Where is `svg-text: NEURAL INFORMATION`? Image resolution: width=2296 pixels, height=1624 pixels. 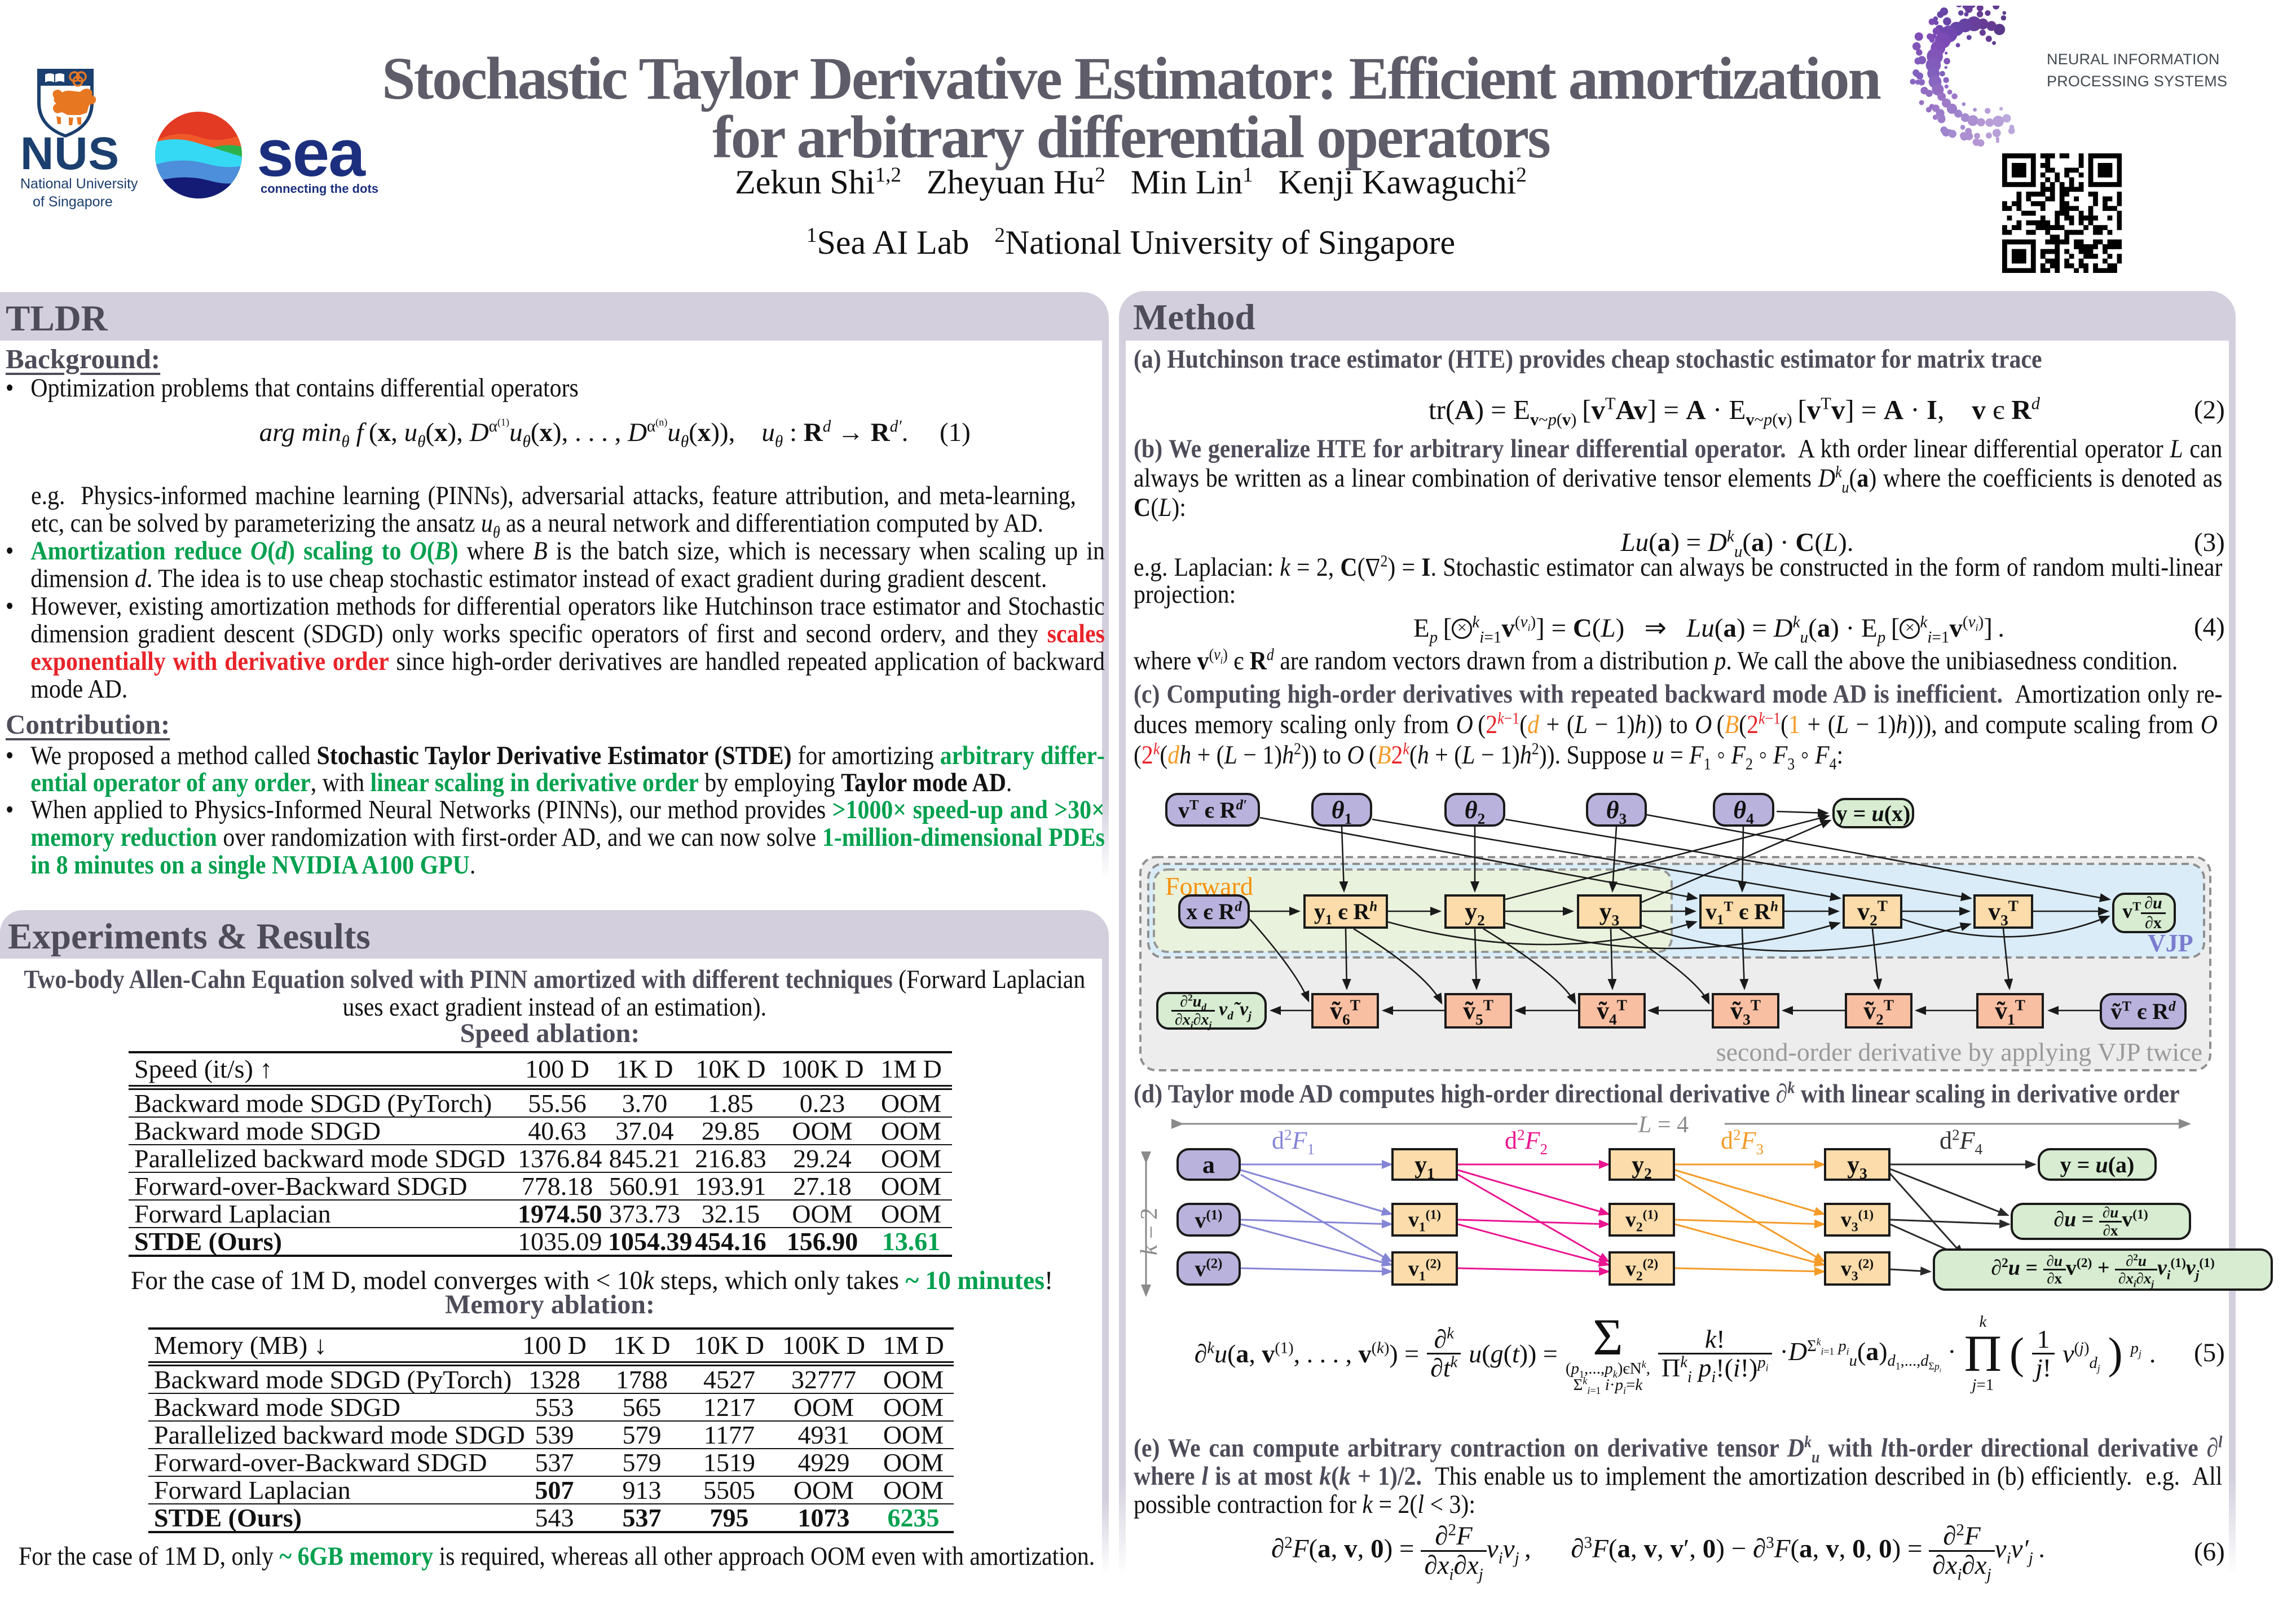
svg-text: NEURAL INFORMATION is located at coordinates (2133, 59).